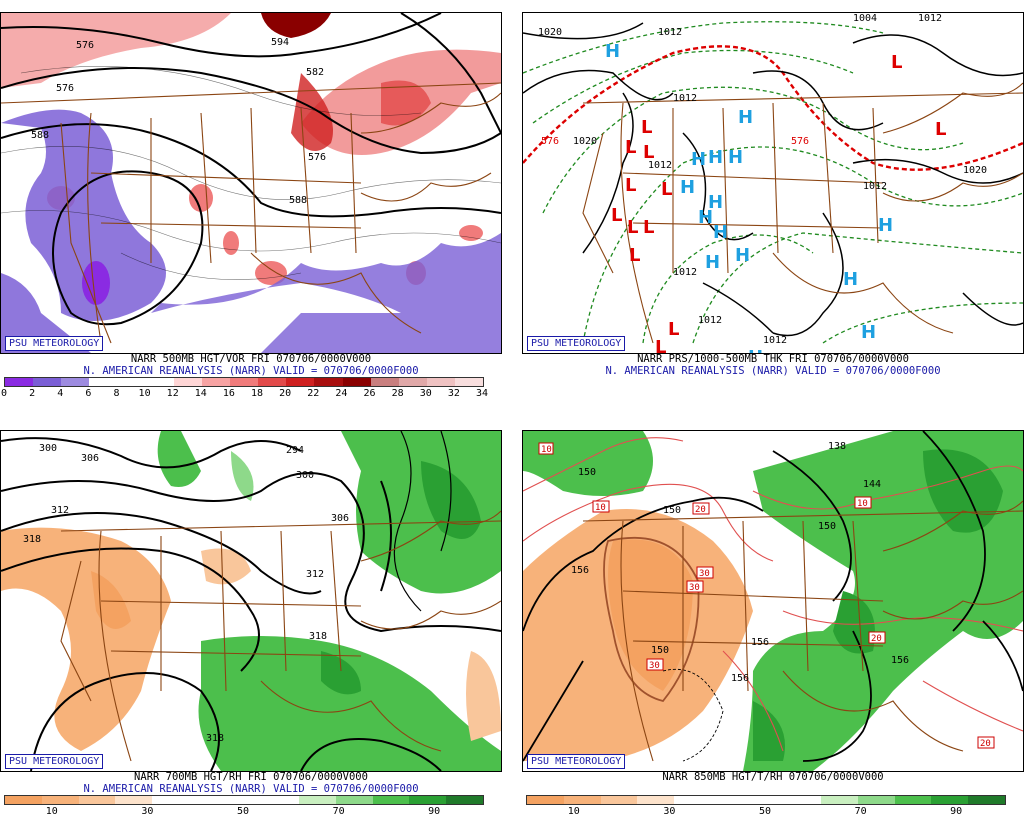 The width and height of the screenshot is (1024, 822). I want to click on contour-label: 594, so click(280, 42).